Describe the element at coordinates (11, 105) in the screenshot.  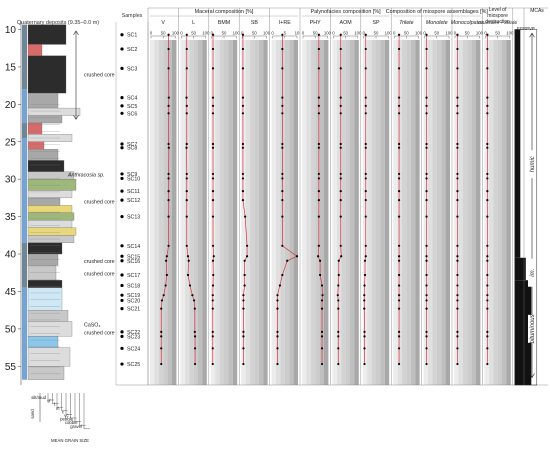
I see `depth-tick-label: 20` at that location.